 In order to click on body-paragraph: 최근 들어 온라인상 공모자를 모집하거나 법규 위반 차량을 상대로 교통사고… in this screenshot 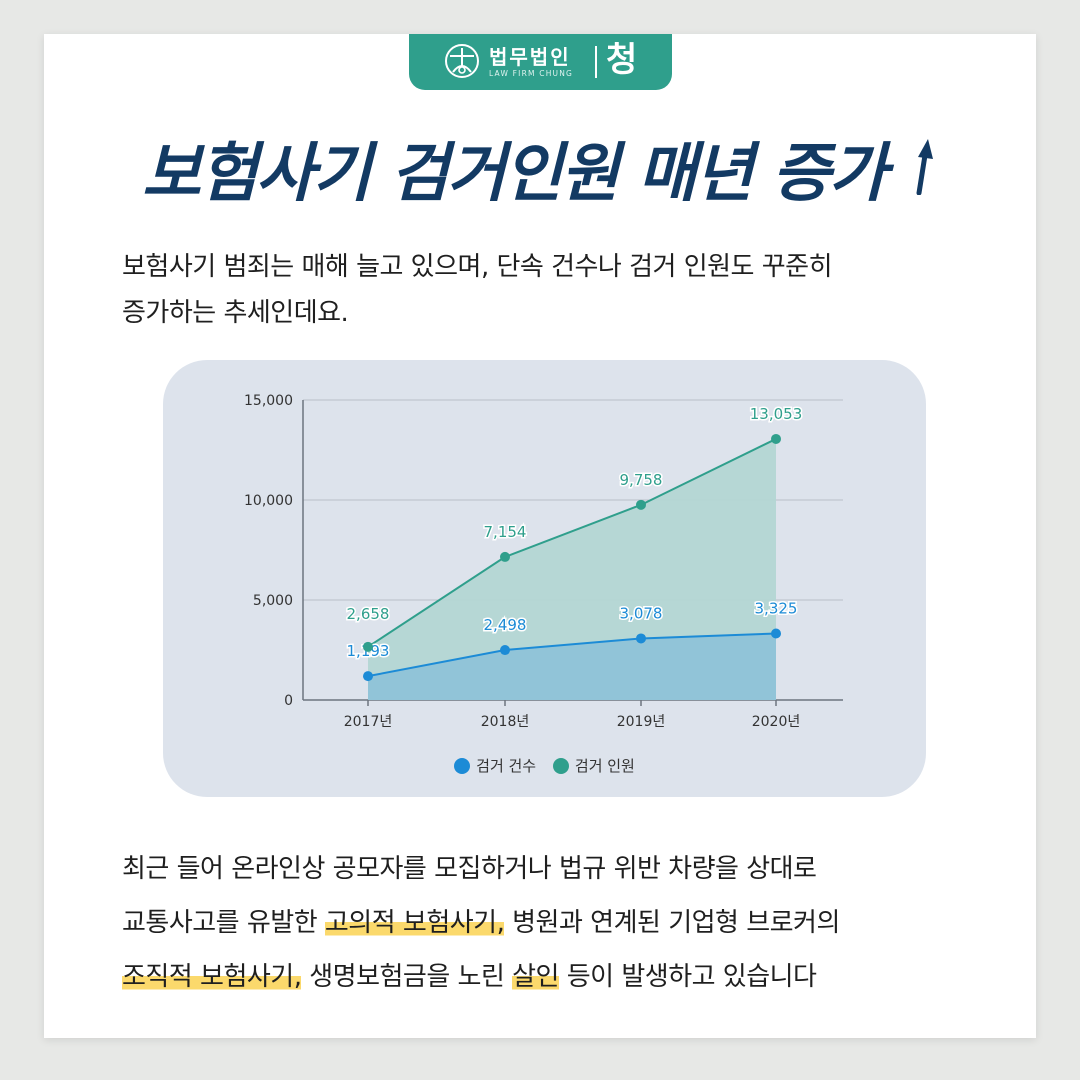, I will do `click(557, 923)`.